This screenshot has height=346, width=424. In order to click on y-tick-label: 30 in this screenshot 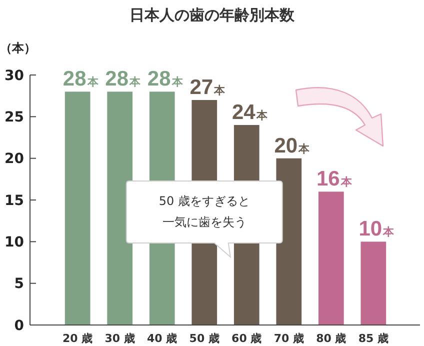, I will do `click(14, 76)`.